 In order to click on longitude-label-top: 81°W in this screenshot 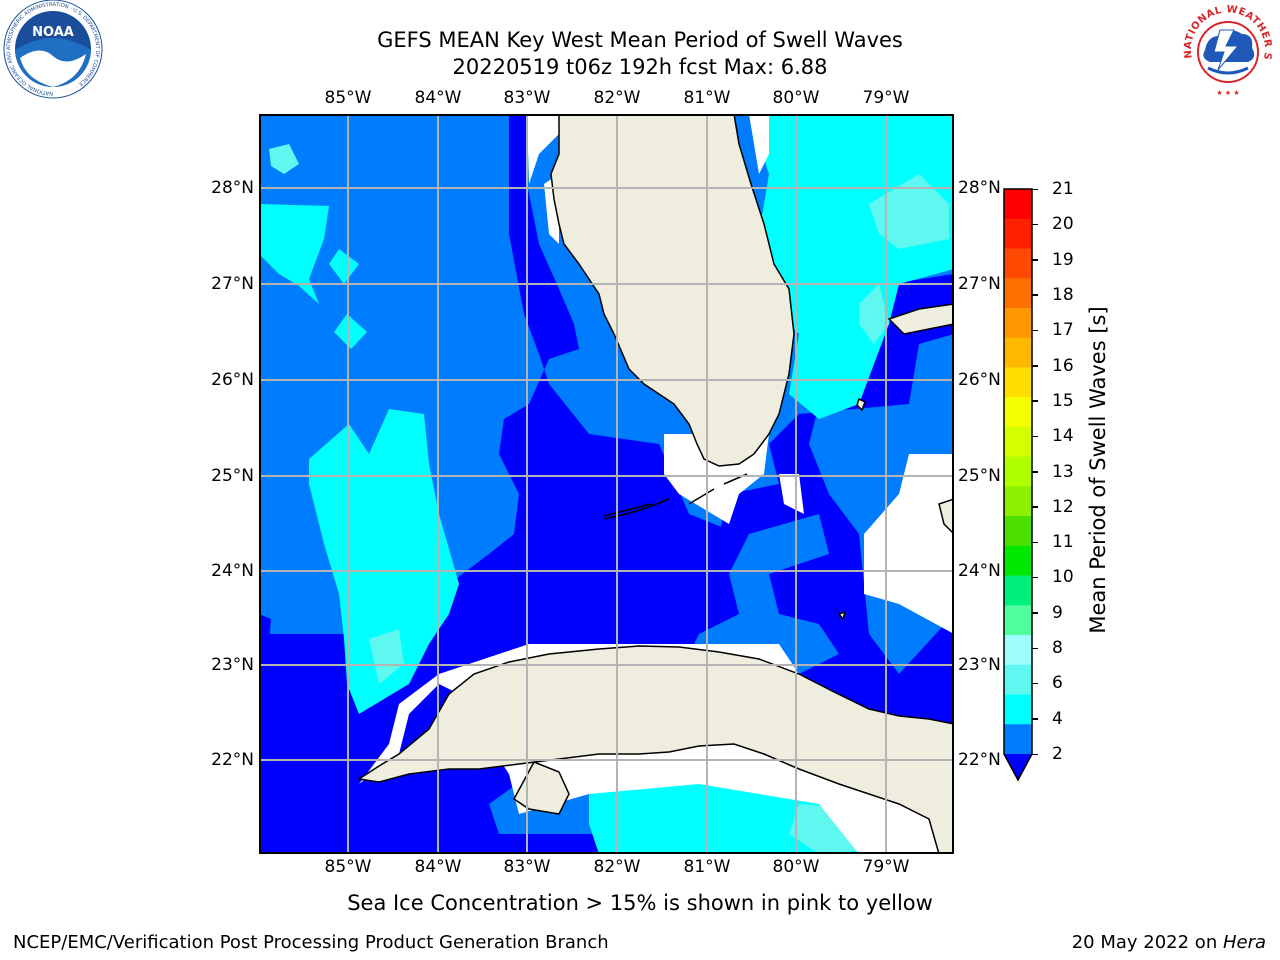, I will do `click(707, 98)`.